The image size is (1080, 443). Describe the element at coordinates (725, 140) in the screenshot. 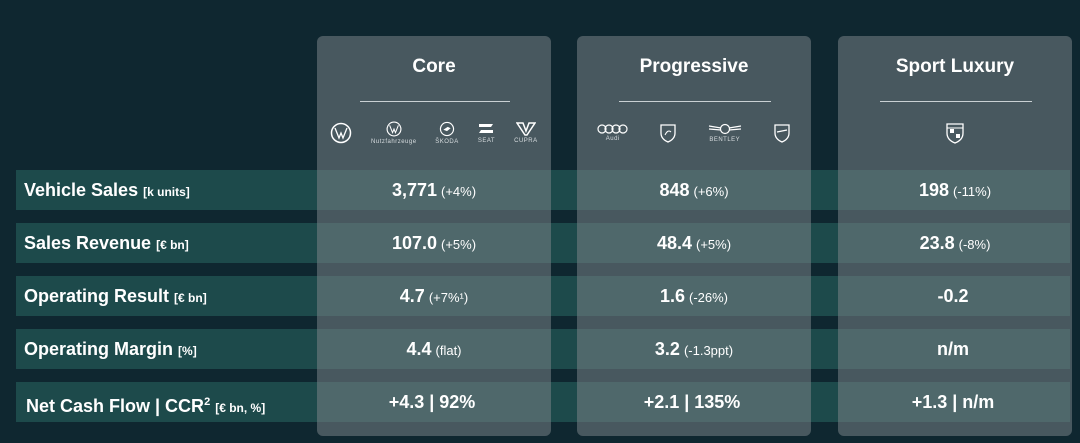

I see `logo-text: BENTLEY` at that location.